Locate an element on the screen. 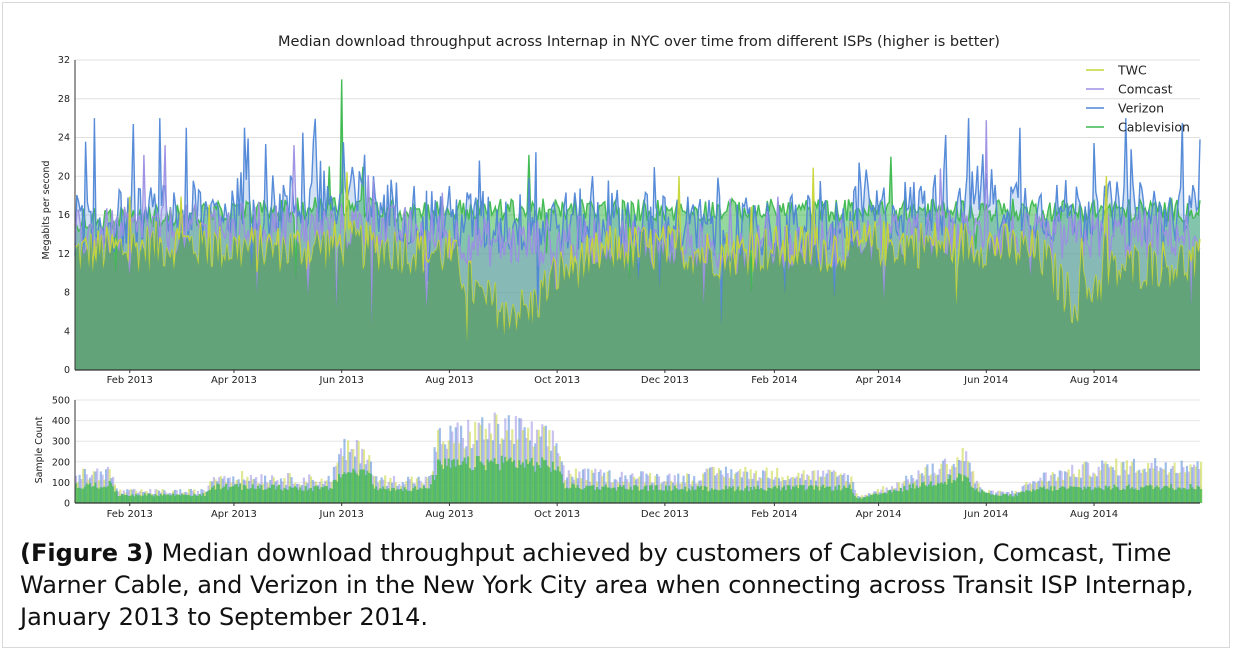  y-axis-label: Megabits per second is located at coordinates (46, 210).